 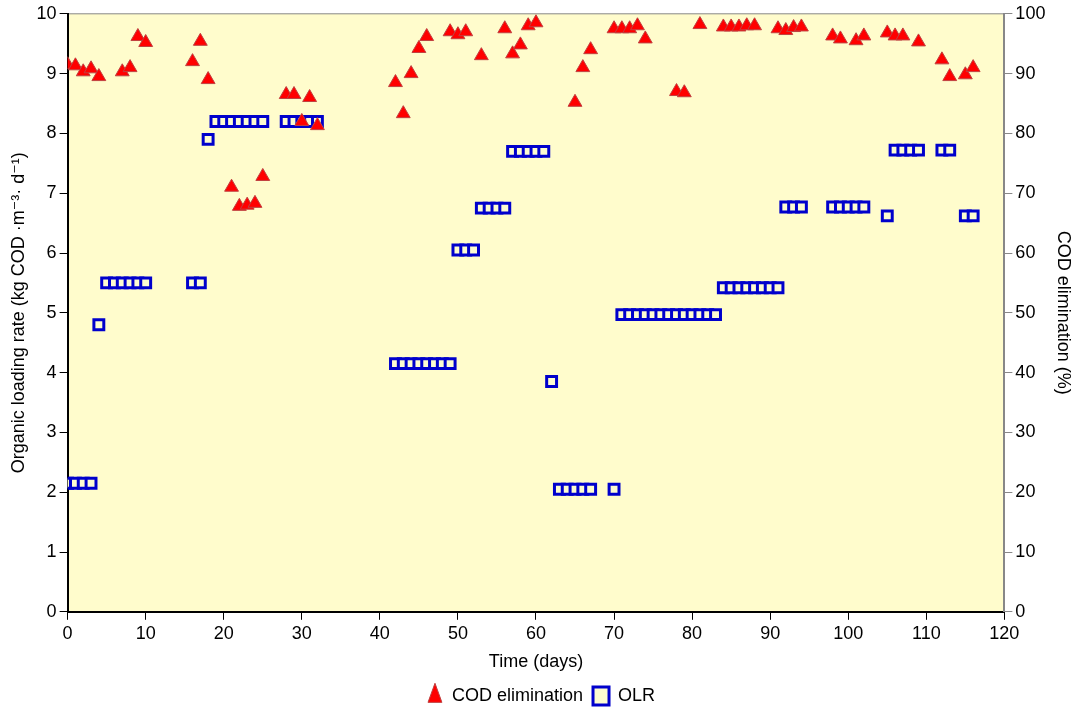 I want to click on legend-label: COD elimination, so click(x=517, y=694).